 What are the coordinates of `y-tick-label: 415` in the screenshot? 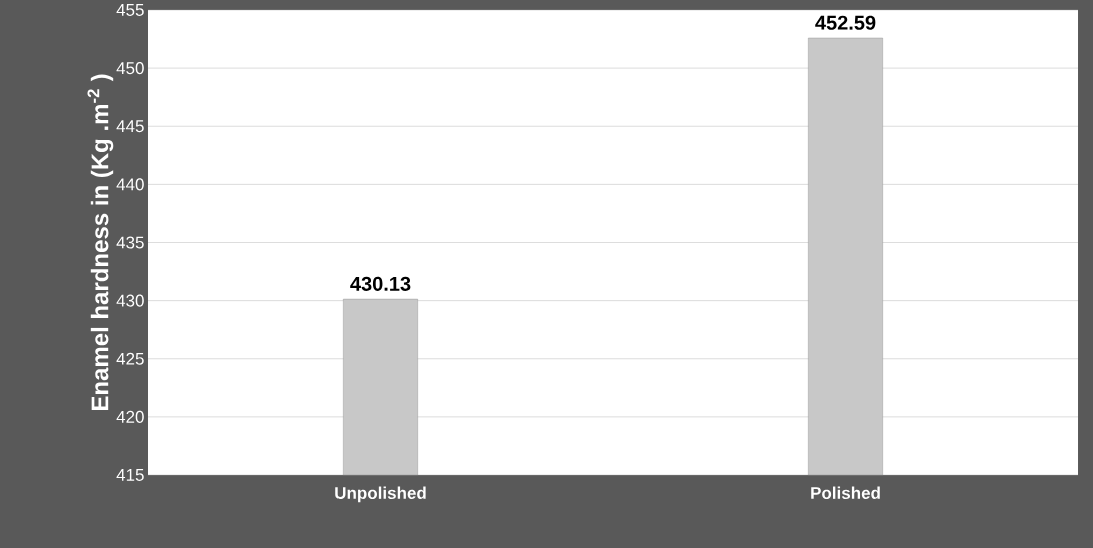 It's located at (130, 475).